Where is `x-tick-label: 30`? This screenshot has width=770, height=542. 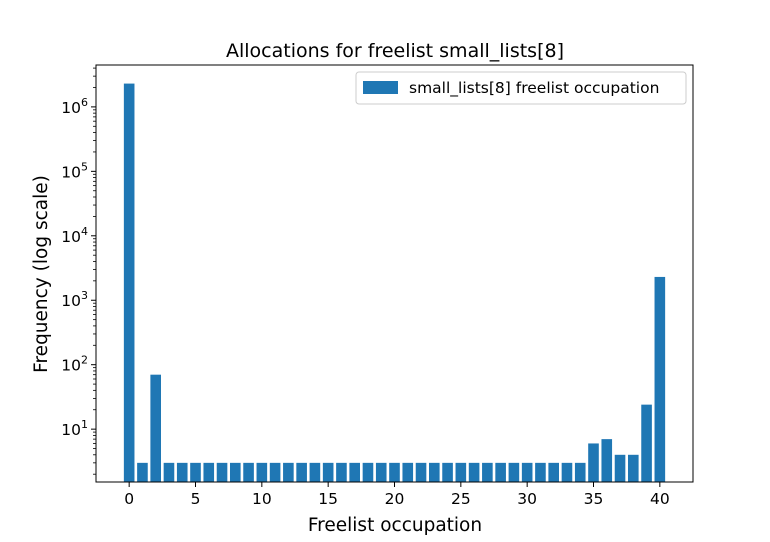 x-tick-label: 30 is located at coordinates (527, 499).